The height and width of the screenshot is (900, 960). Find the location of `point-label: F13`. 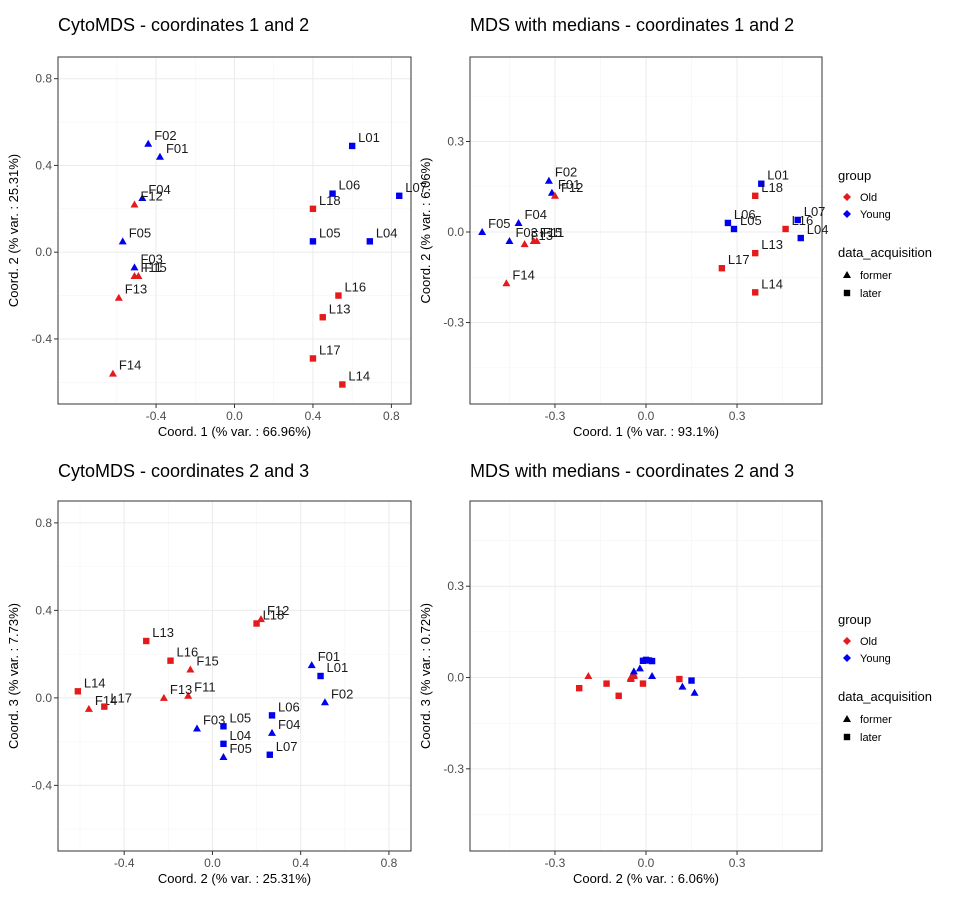

point-label: F13 is located at coordinates (181, 689).